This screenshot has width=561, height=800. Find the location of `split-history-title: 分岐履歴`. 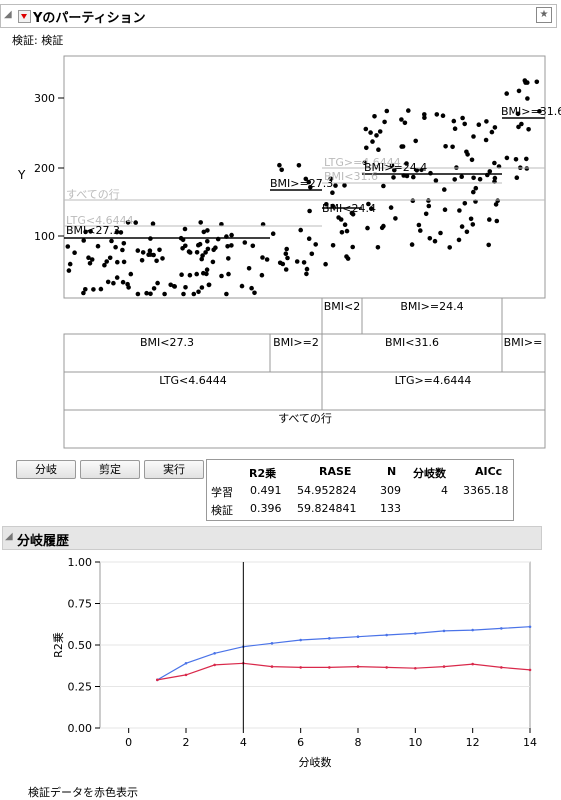

split-history-title: 分岐履歴 is located at coordinates (43, 541).